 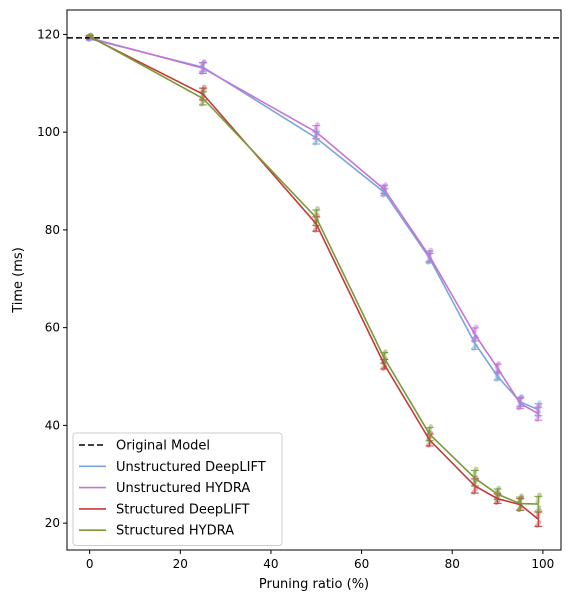 What do you see at coordinates (52, 328) in the screenshot?
I see `y-tick-label: 60` at bounding box center [52, 328].